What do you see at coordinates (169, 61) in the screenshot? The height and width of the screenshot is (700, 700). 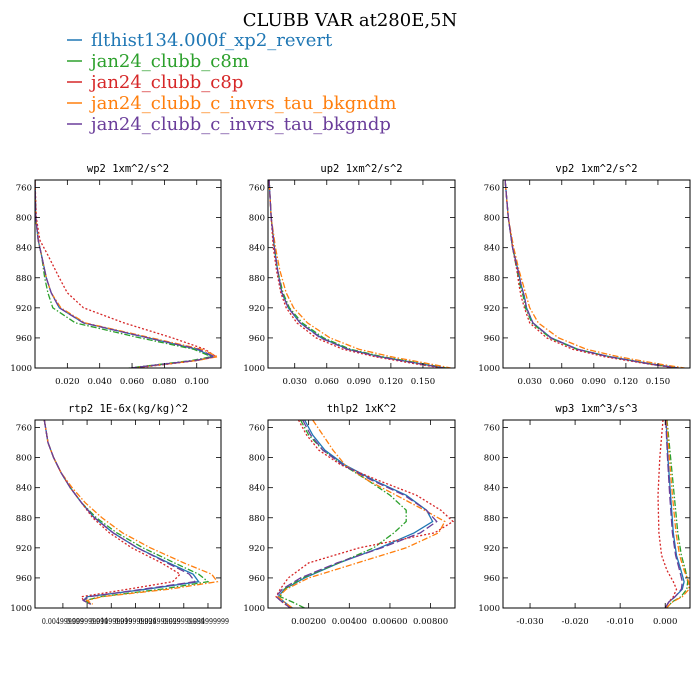 I see `legend-label: jan24_clubb_c8m` at bounding box center [169, 61].